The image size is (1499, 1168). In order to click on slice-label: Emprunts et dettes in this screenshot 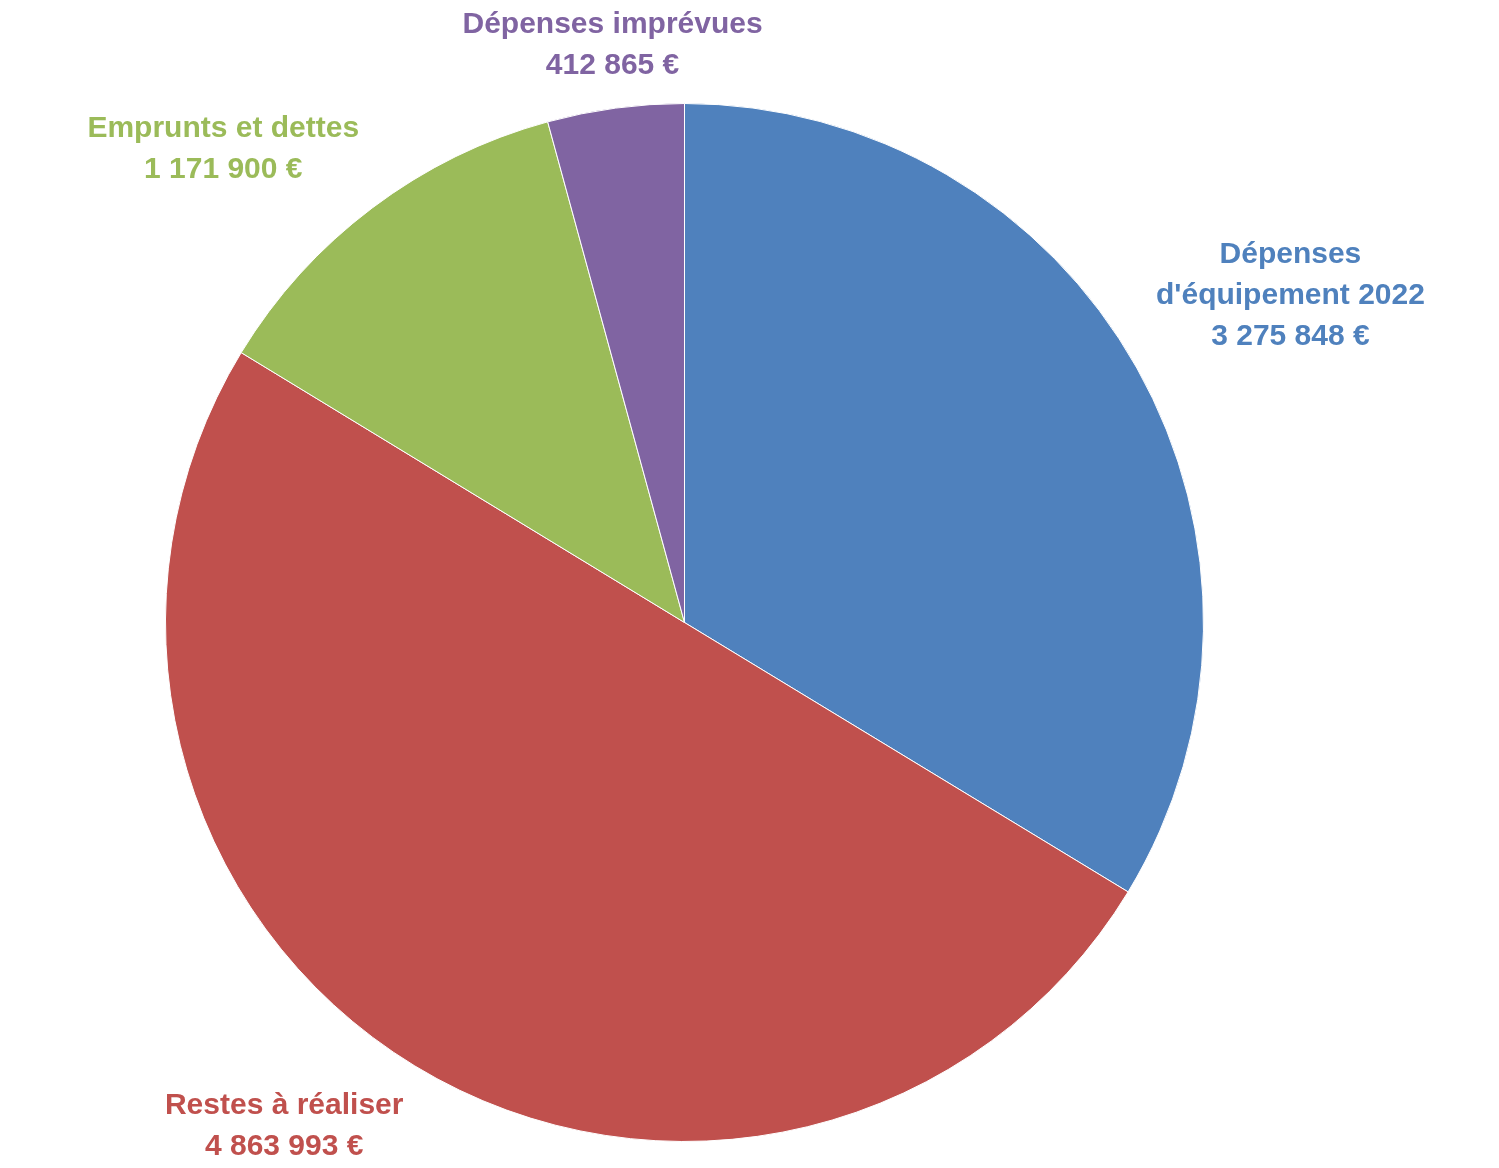, I will do `click(223, 127)`.